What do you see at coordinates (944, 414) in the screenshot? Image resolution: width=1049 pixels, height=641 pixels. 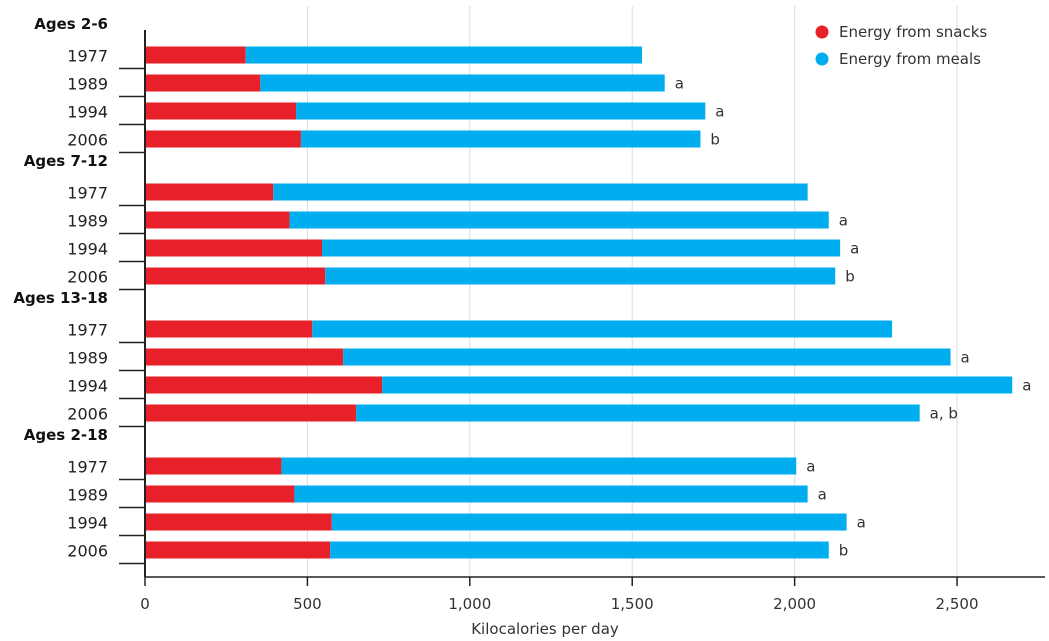 I see `significance-note: a, b` at bounding box center [944, 414].